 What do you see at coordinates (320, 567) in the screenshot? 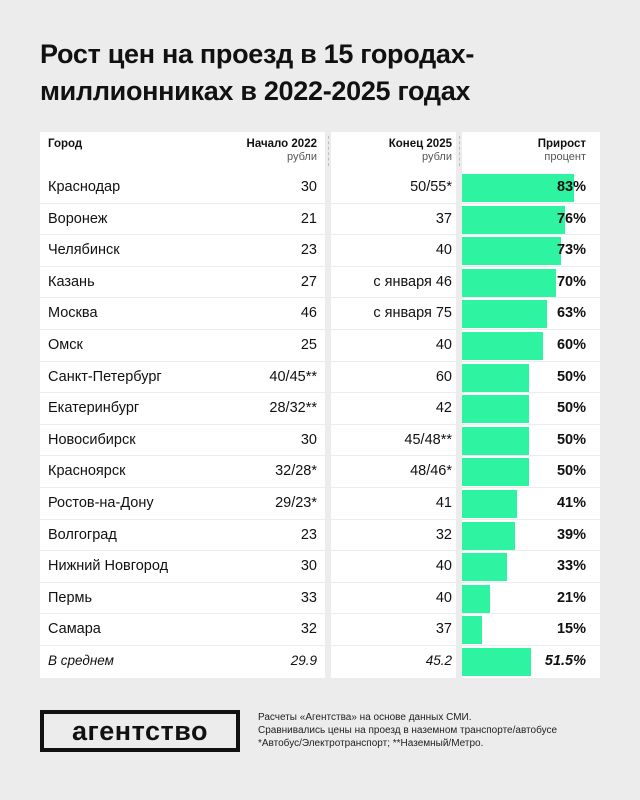
I see `table-row: Нижний Новгород 30 40 33%` at bounding box center [320, 567].